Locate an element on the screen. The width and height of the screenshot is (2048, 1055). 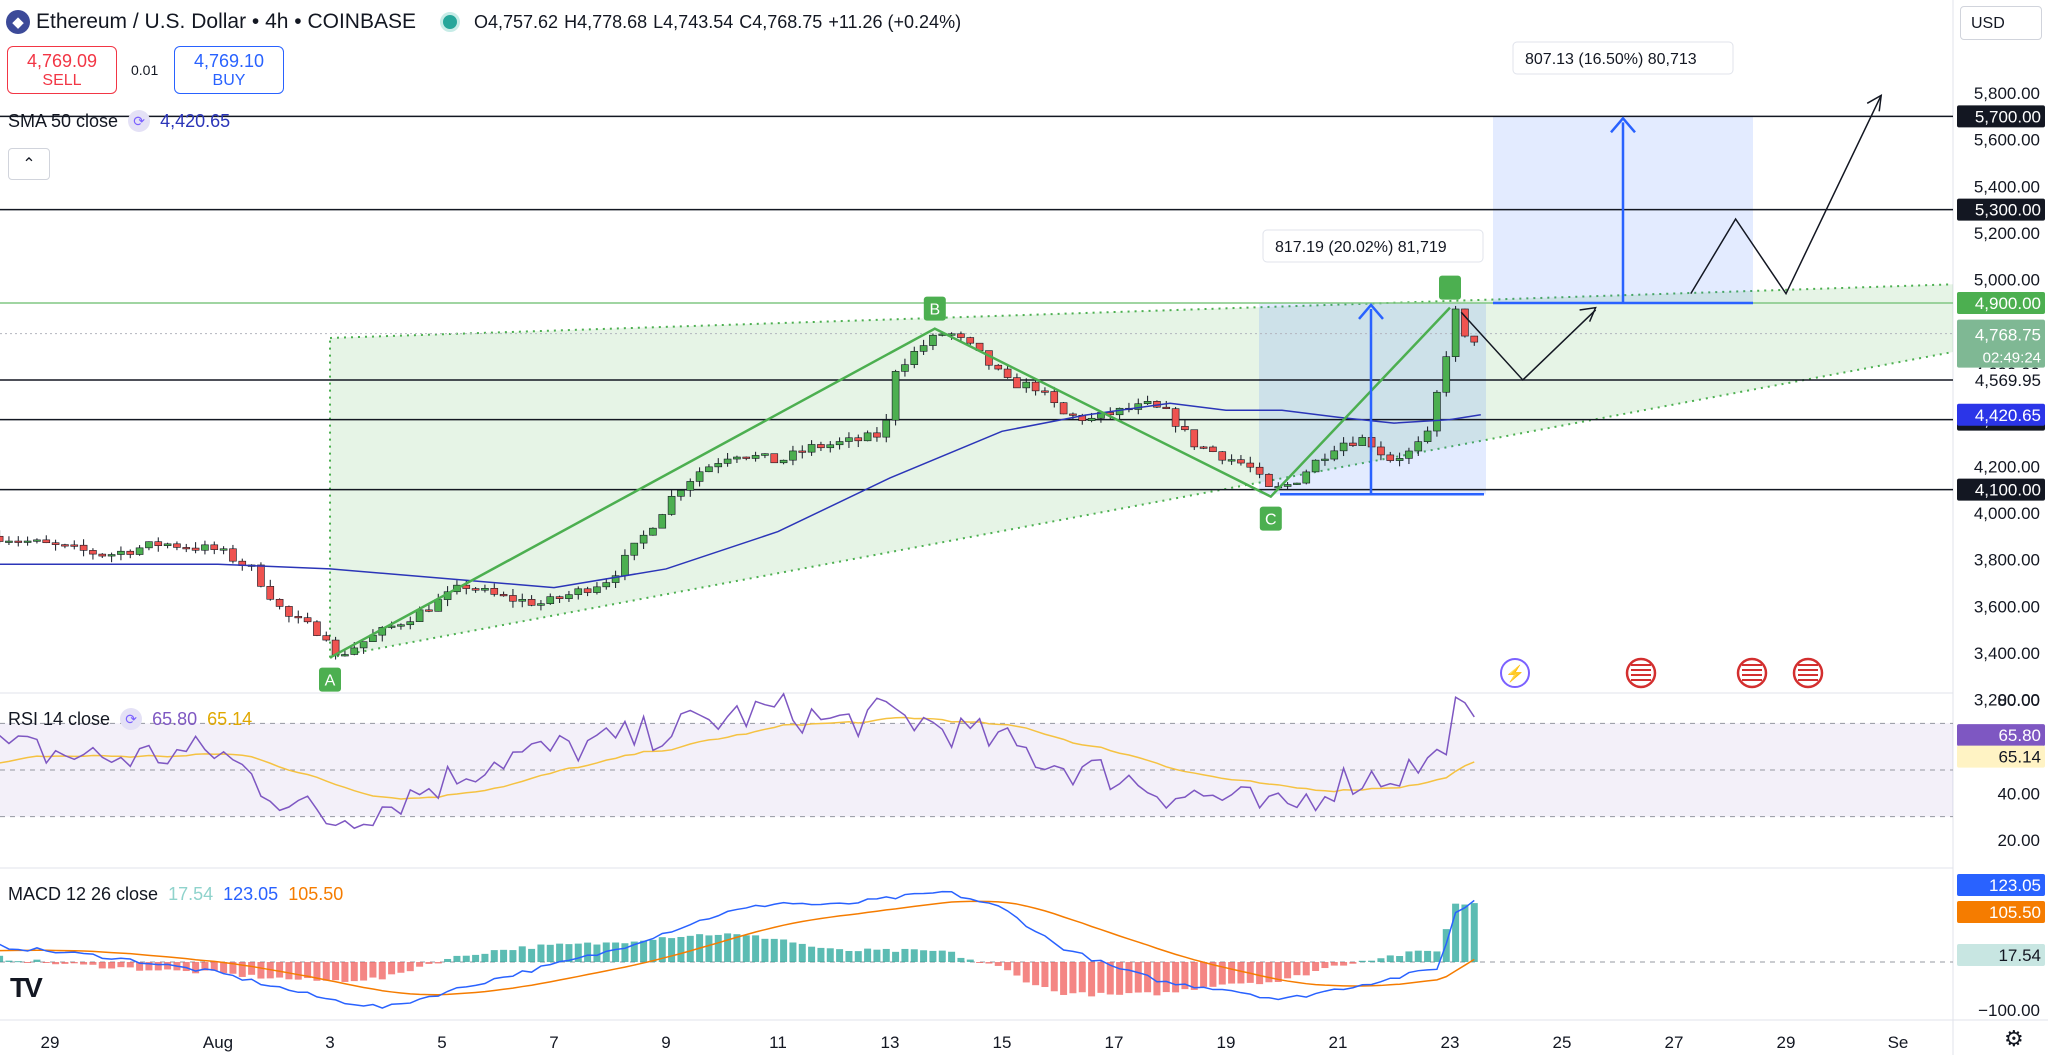
symbol-title: Ethereum / U.S. Dollar • 4h • COINBASE is located at coordinates (226, 21).